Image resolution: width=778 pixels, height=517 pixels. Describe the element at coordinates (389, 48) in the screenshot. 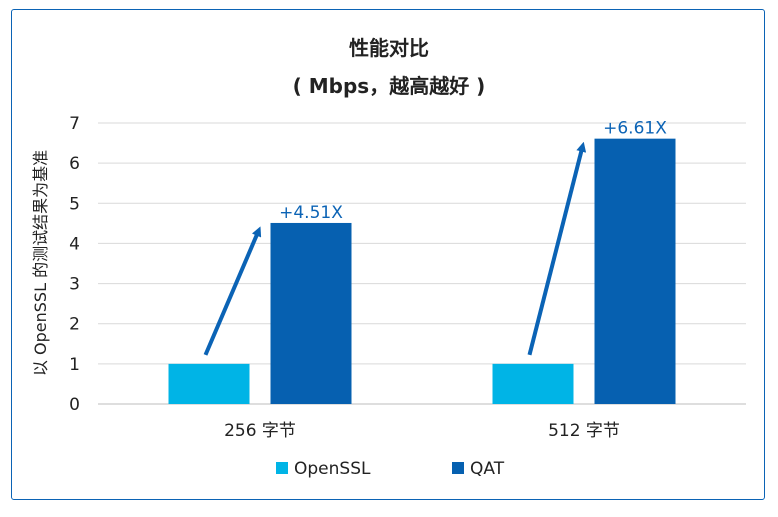

I see `chart-title: 性能对比` at that location.